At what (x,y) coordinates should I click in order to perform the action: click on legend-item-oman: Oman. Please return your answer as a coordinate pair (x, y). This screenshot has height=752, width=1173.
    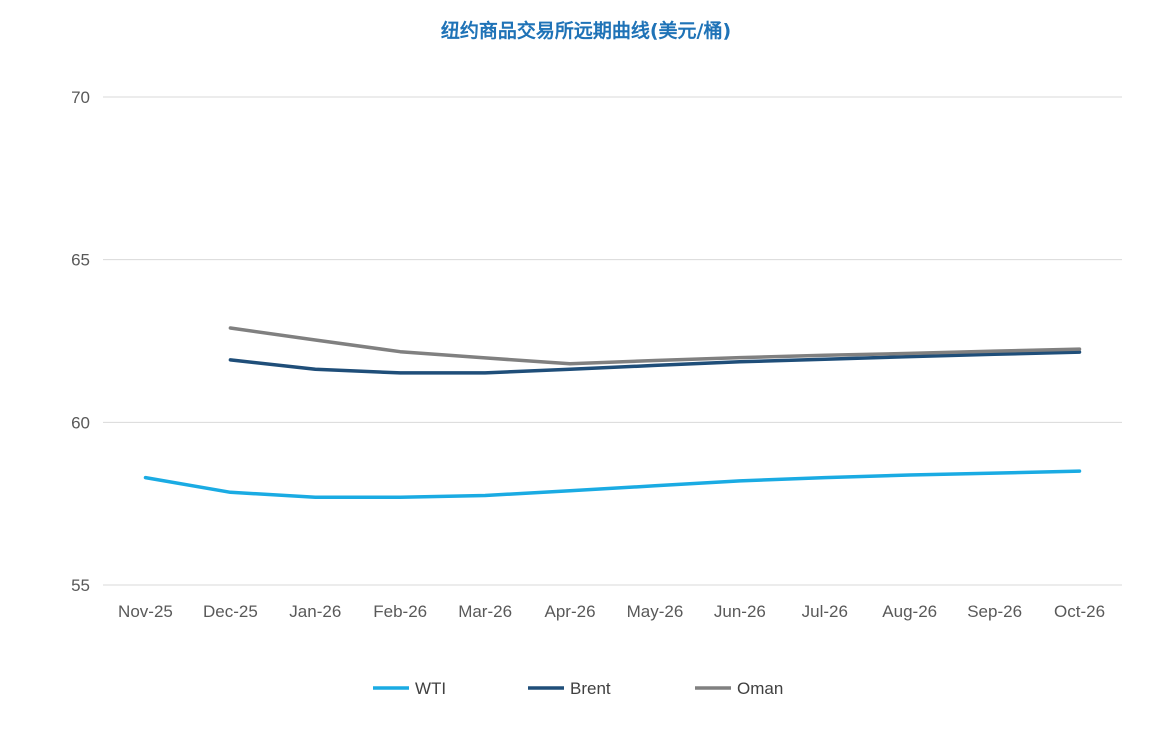
    Looking at the image, I should click on (739, 688).